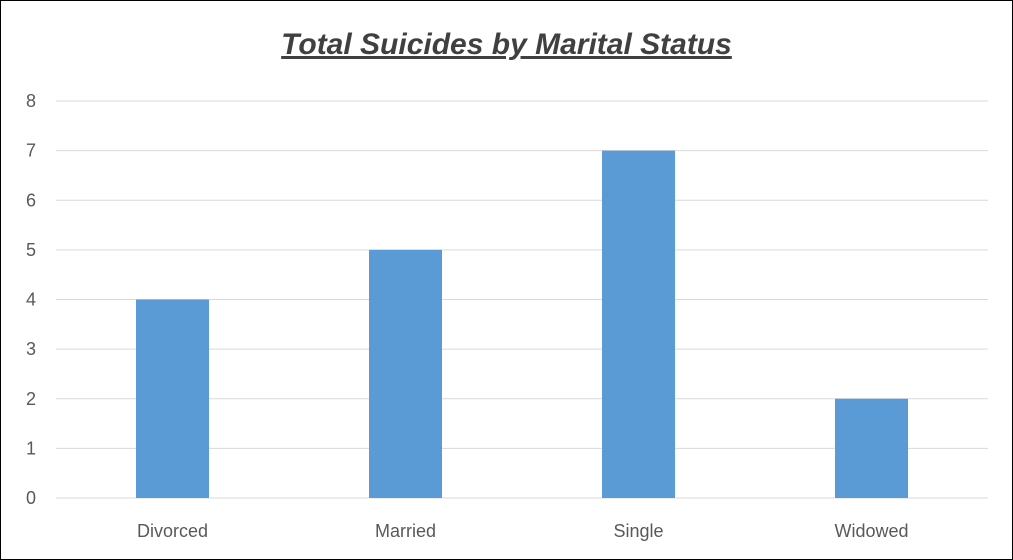 The height and width of the screenshot is (560, 1013). Describe the element at coordinates (31, 200) in the screenshot. I see `y-tick-label-6: 6` at that location.